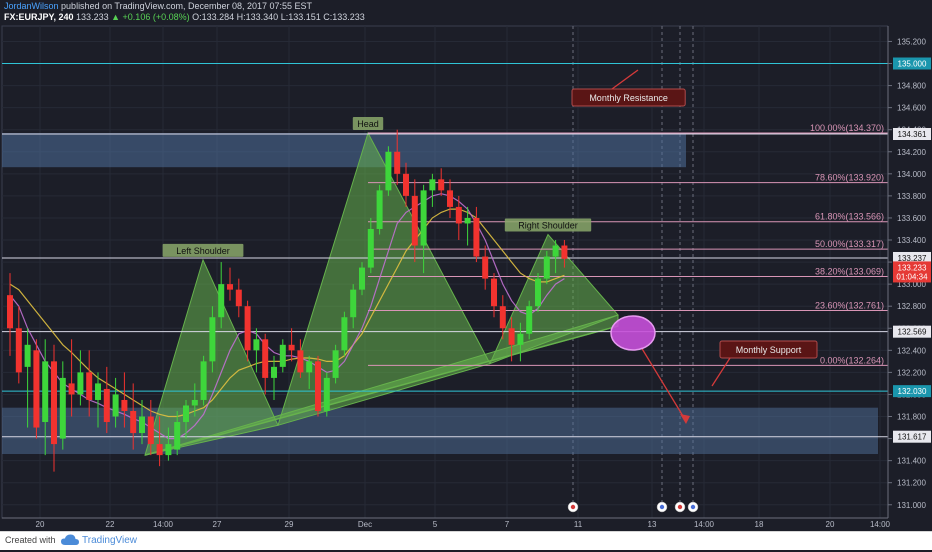  I want to click on tradingview-brand: TradingView, so click(110, 540).